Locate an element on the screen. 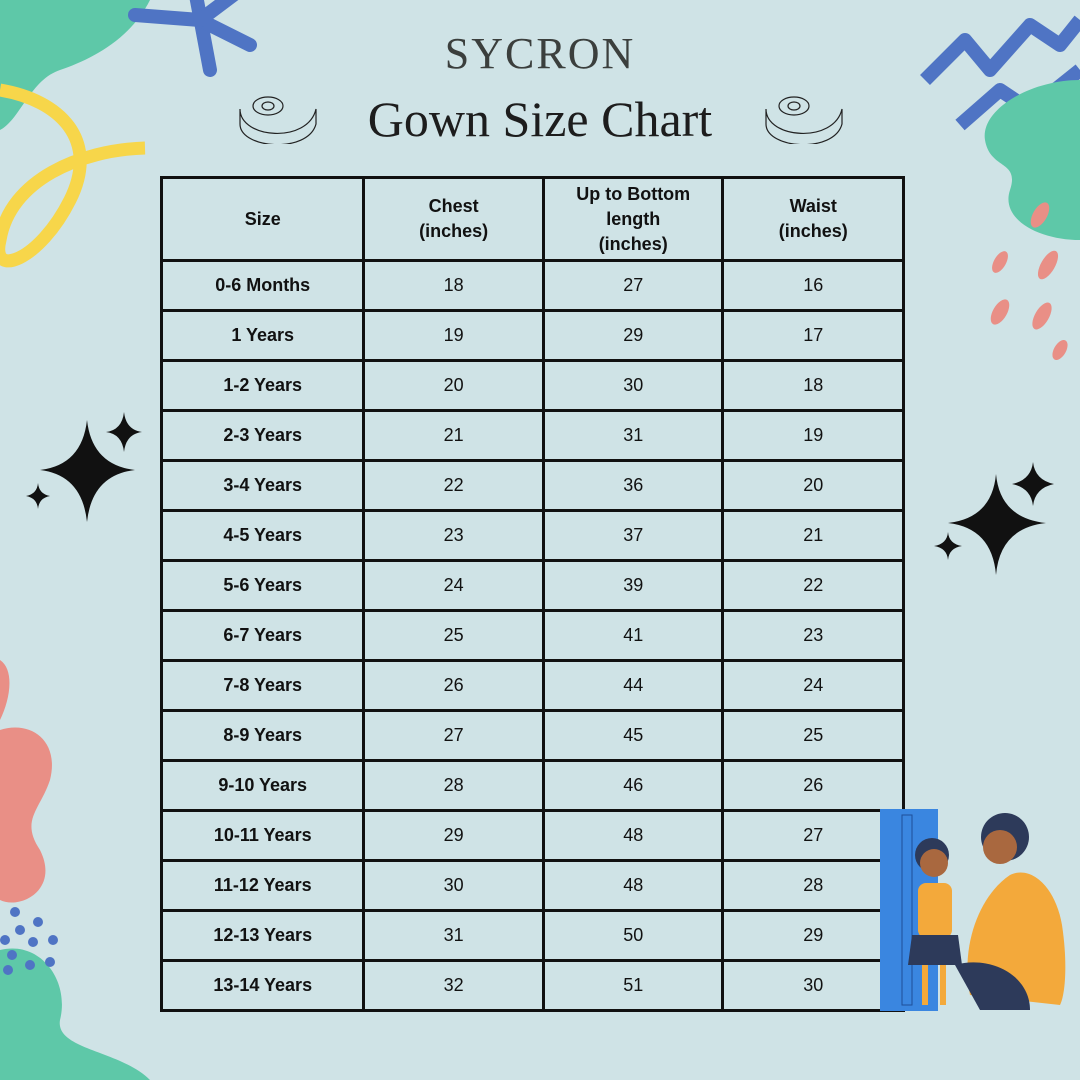  coral-blob-left is located at coordinates (26, 781).